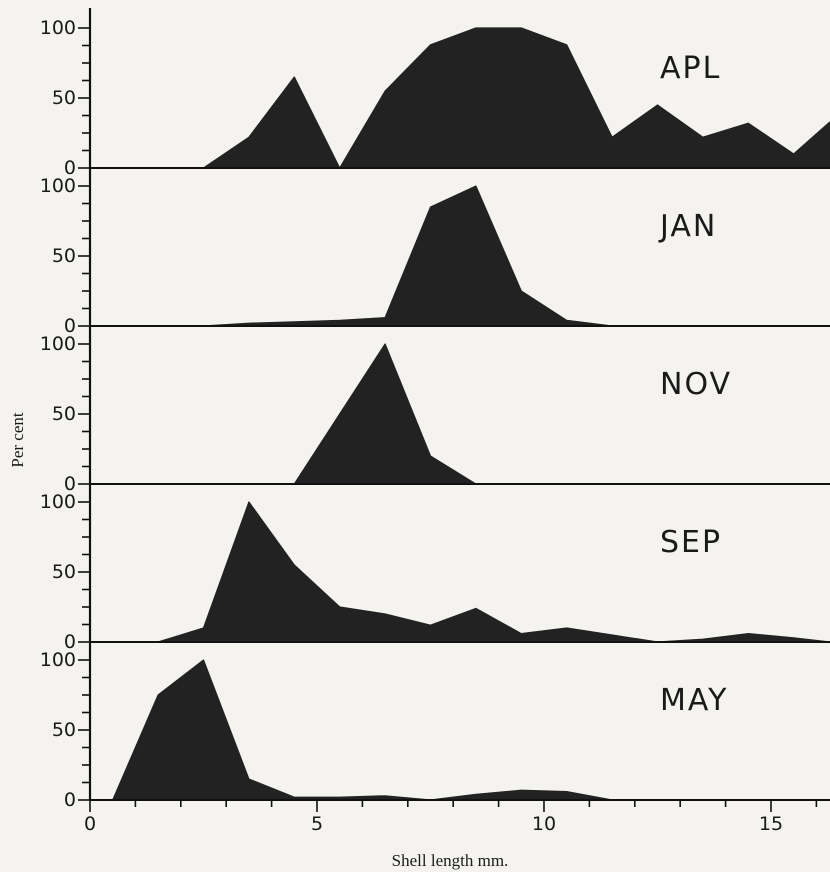 This screenshot has width=830, height=872. Describe the element at coordinates (17, 440) in the screenshot. I see `y-axis-title: Per cent` at that location.